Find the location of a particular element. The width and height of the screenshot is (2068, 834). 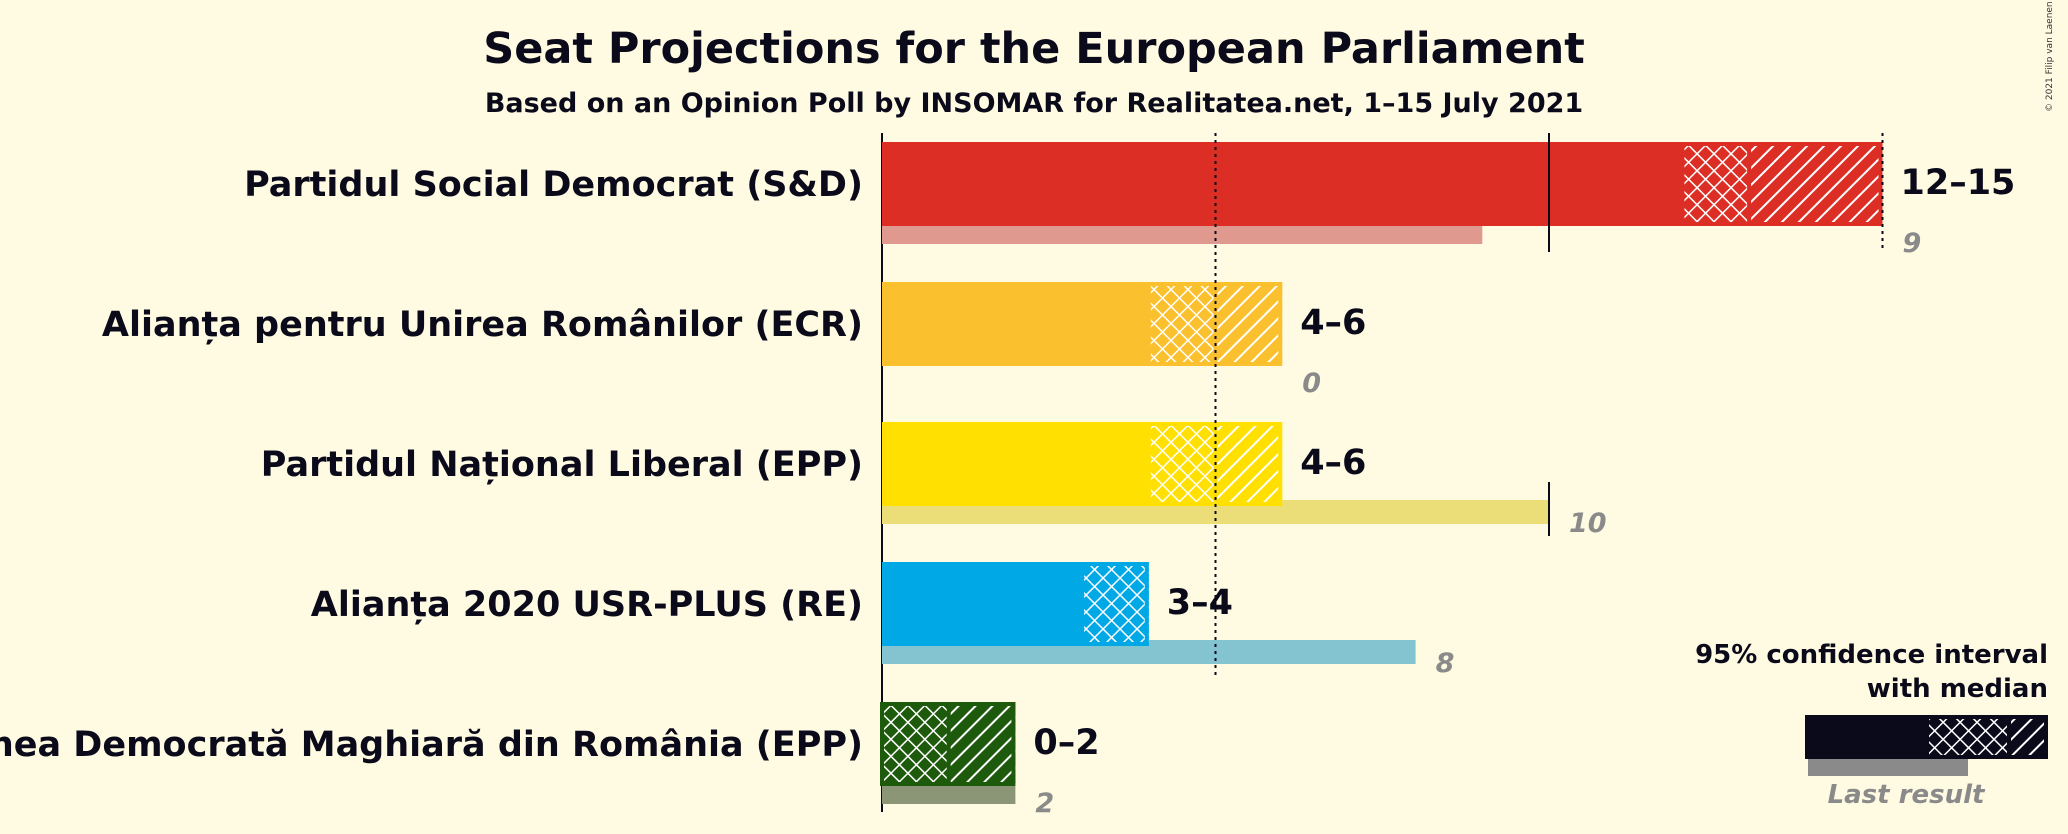

party-row: Partidul Național Liberal (EPP) 4–6 10 is located at coordinates (934, 480).